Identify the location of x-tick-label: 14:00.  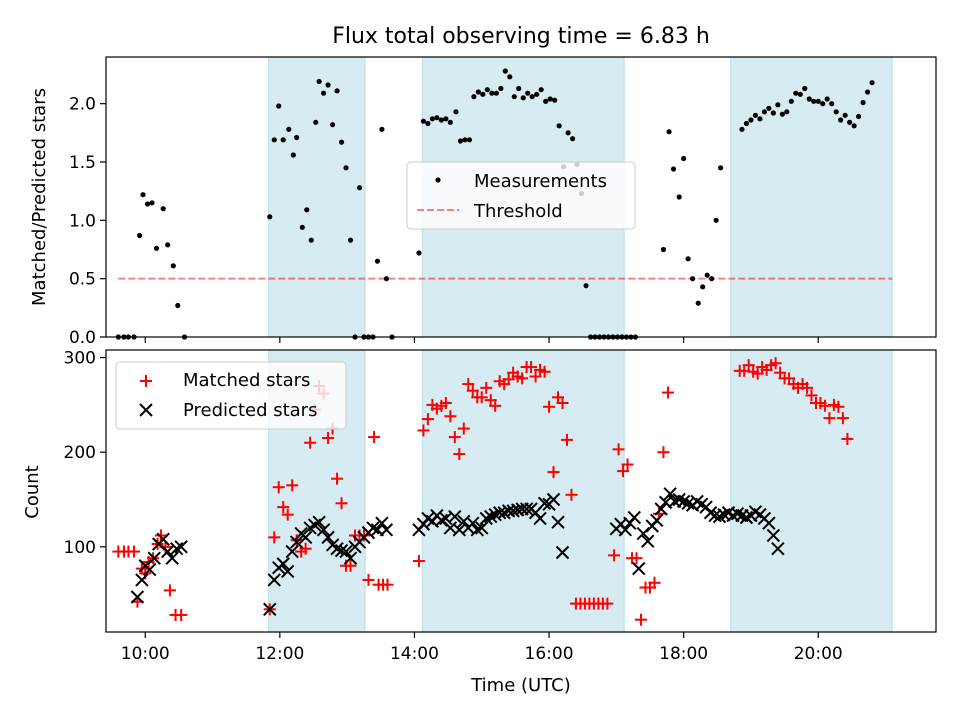
(414, 654).